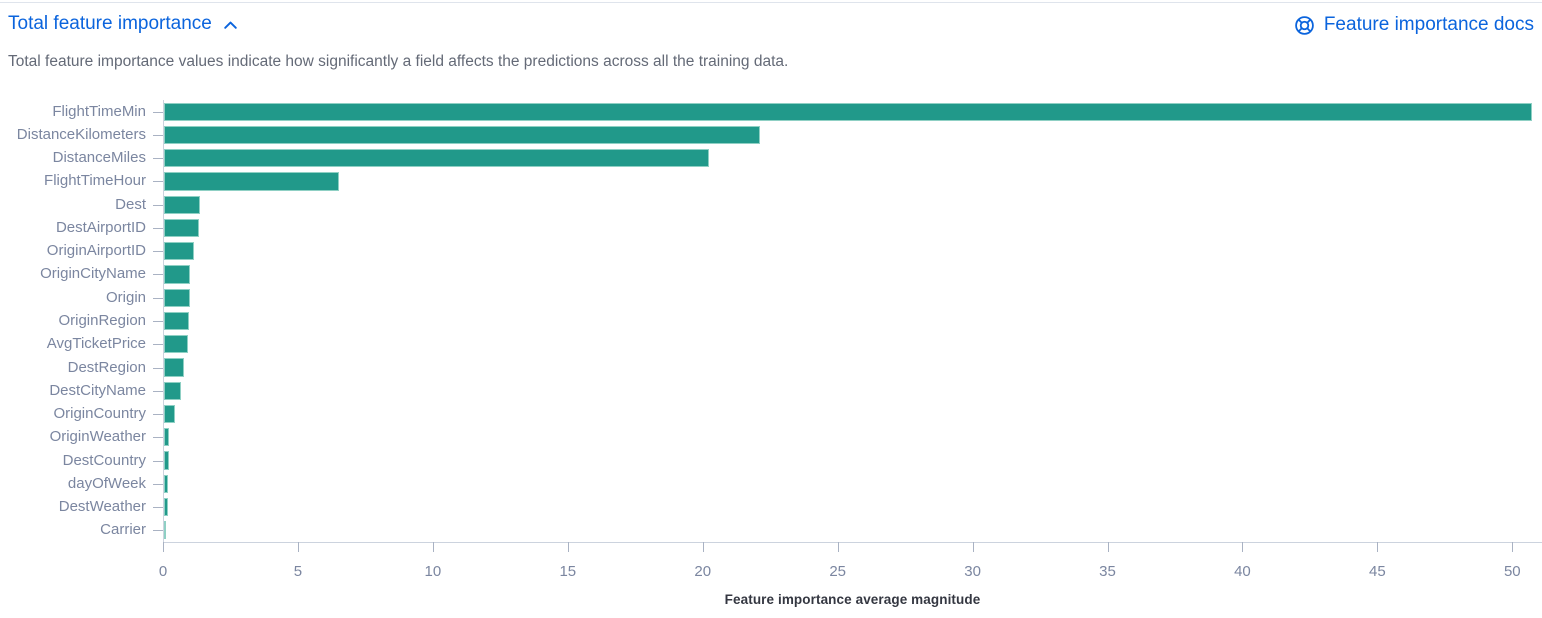  Describe the element at coordinates (852, 542) in the screenshot. I see `x-axis-line` at that location.